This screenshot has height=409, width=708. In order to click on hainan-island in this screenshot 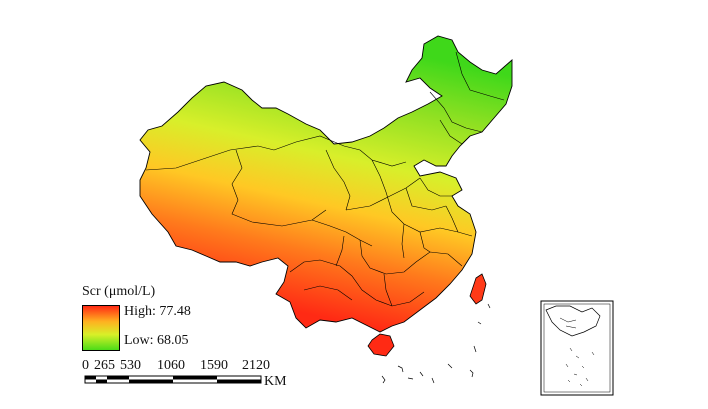, I will do `click(381, 345)`.